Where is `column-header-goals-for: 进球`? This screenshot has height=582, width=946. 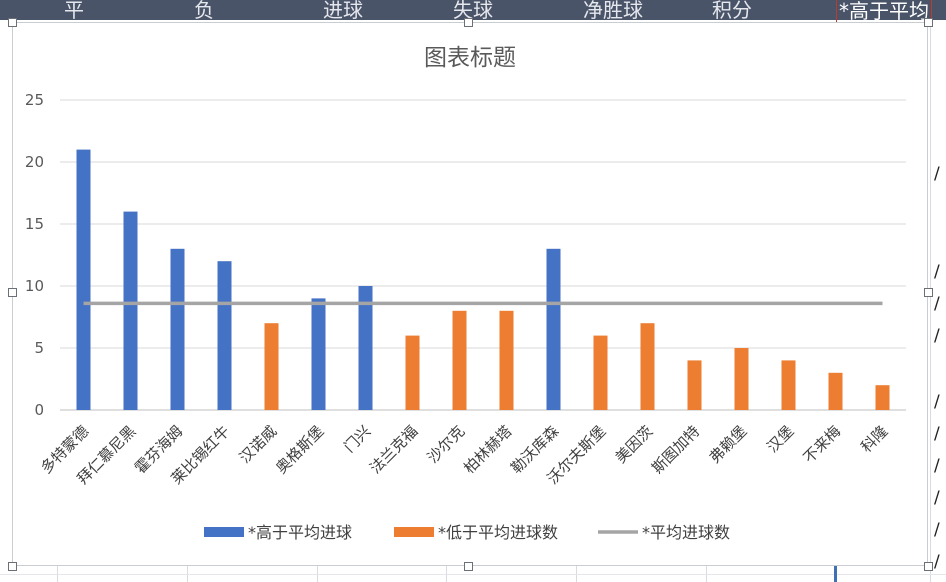
column-header-goals-for: 进球 is located at coordinates (343, 11).